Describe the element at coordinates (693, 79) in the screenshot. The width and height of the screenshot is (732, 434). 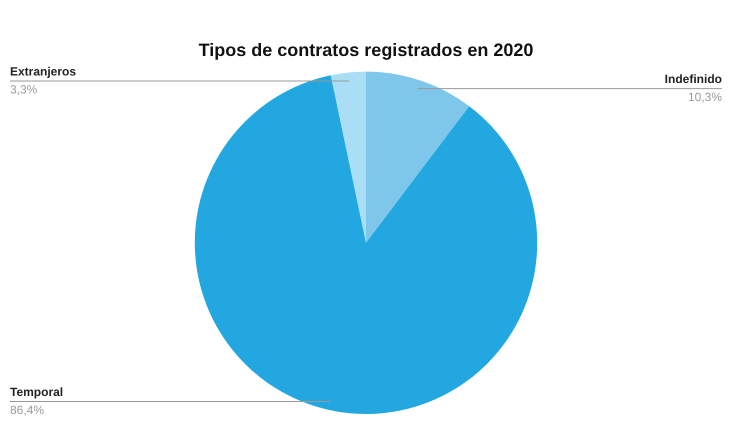
I see `slice-label: Indefinido` at that location.